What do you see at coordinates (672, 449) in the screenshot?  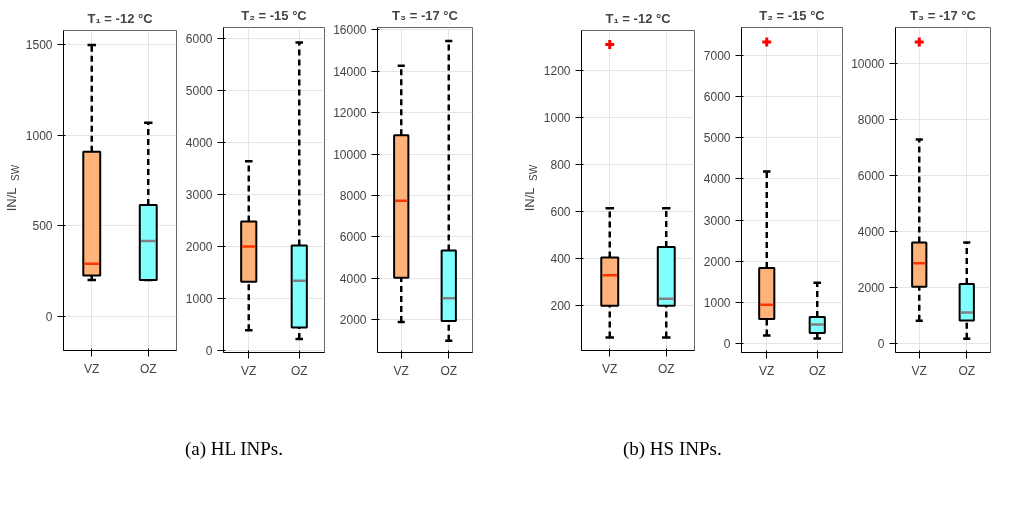 I see `text: (b) HS INPs.` at bounding box center [672, 449].